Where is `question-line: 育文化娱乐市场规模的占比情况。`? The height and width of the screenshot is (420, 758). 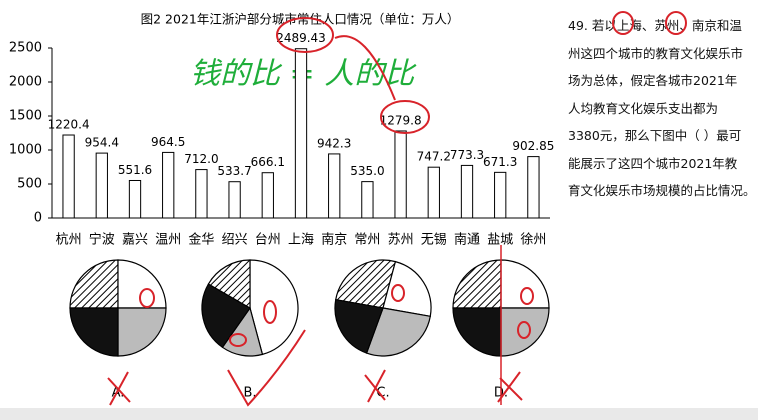
question-line: 育文化娱乐市场规模的占比情况。 is located at coordinates (662, 190).